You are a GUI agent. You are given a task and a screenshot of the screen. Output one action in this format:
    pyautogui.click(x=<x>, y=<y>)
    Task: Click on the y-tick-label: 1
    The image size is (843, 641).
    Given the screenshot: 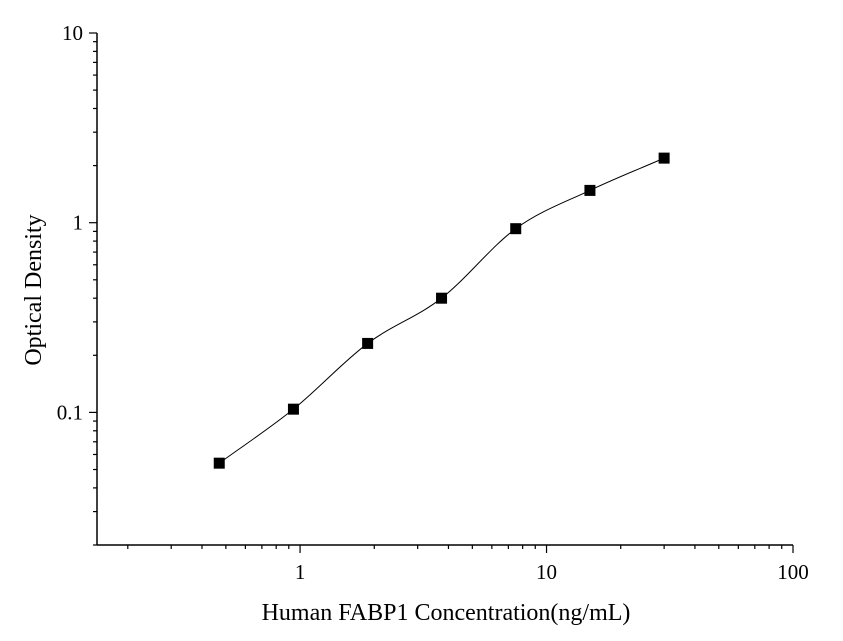 What is the action you would take?
    pyautogui.click(x=78, y=223)
    